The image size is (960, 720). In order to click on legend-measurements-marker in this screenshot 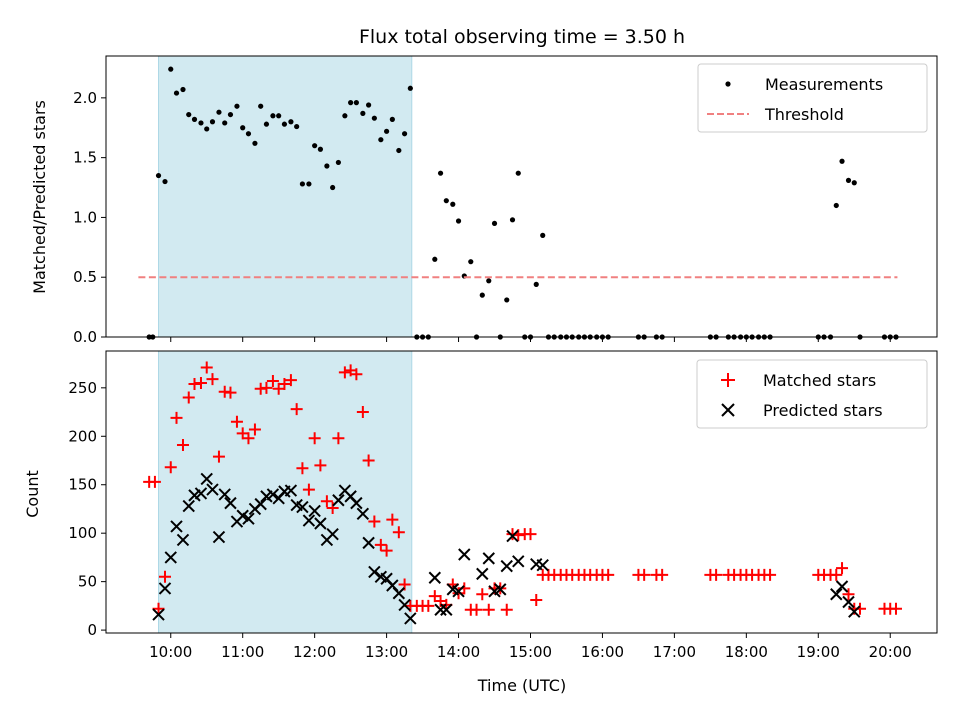, I will do `click(728, 84)`.